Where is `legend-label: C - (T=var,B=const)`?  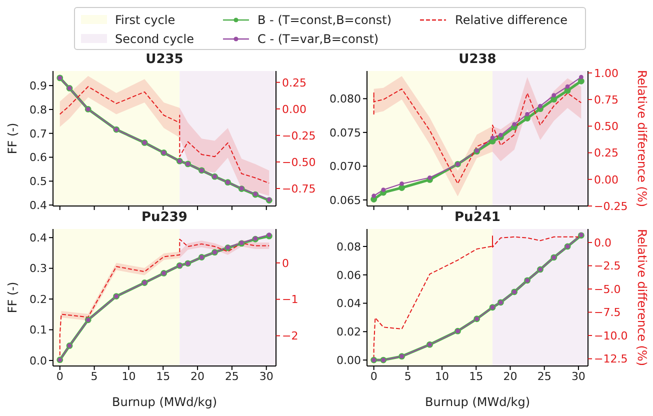 legend-label: C - (T=var,B=const) is located at coordinates (318, 39).